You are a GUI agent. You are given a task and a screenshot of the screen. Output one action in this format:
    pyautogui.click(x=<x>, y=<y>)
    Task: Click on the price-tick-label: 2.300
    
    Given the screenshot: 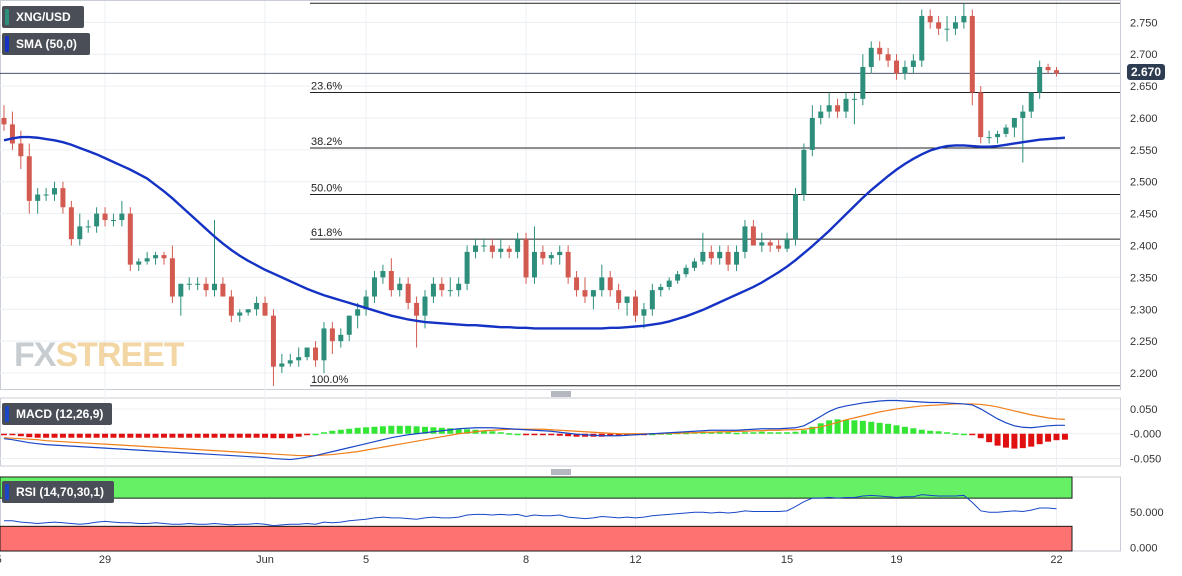 What is the action you would take?
    pyautogui.click(x=1144, y=310)
    